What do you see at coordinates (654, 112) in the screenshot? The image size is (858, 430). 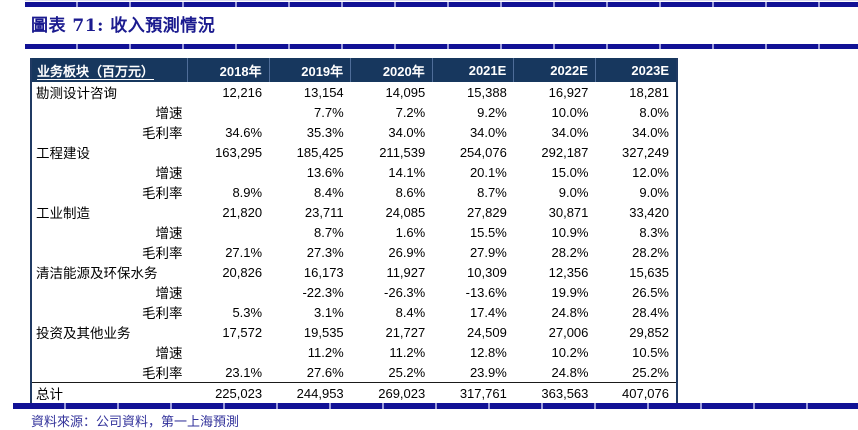 I see `cell-value: 8.0%` at bounding box center [654, 112].